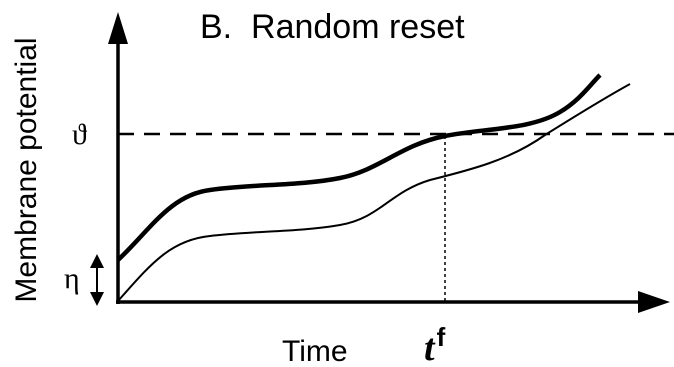  What do you see at coordinates (315, 351) in the screenshot?
I see `x-axis-label: Time` at bounding box center [315, 351].